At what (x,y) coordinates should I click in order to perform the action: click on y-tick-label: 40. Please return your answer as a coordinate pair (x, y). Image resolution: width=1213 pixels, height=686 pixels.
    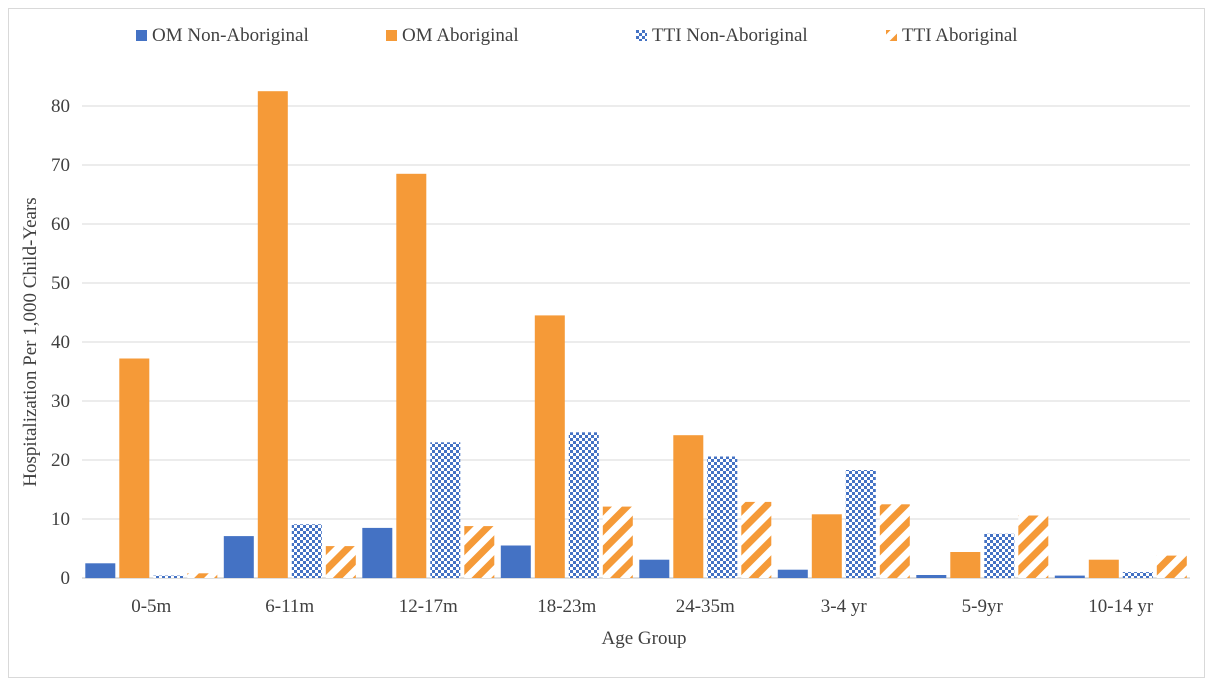
    Looking at the image, I should click on (60, 342).